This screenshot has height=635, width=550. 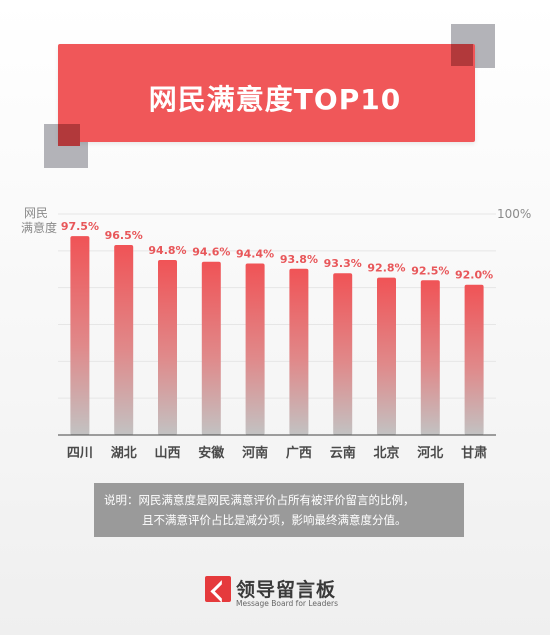 I want to click on decor-square-dark-left, so click(x=69, y=135).